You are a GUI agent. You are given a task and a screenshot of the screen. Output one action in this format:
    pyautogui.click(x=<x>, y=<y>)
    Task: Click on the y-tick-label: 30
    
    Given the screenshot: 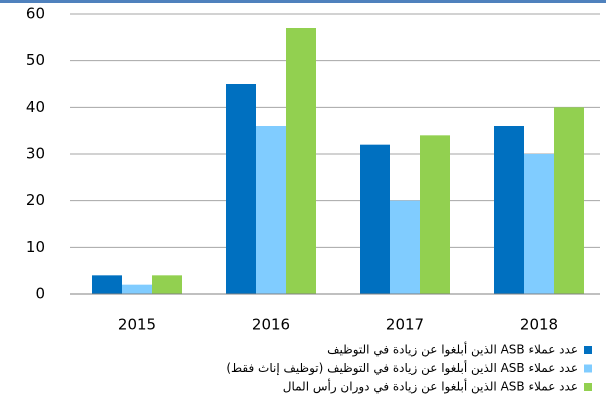 What is the action you would take?
    pyautogui.click(x=35, y=154)
    